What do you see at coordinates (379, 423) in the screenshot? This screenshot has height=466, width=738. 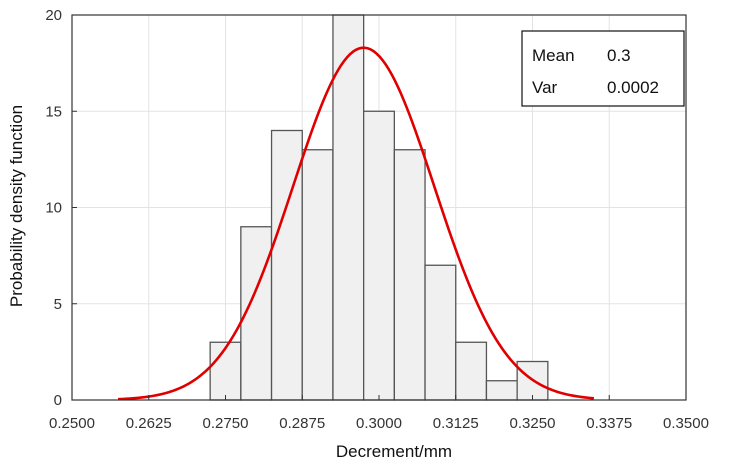 I see `x-tick-label: 0.3000` at bounding box center [379, 423].